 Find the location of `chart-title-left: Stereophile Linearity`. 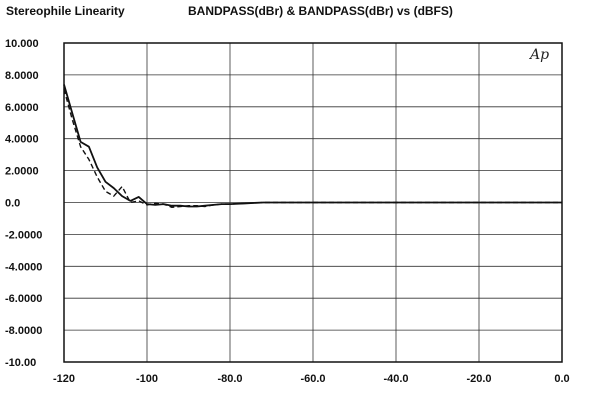

chart-title-left: Stereophile Linearity is located at coordinates (65, 11).